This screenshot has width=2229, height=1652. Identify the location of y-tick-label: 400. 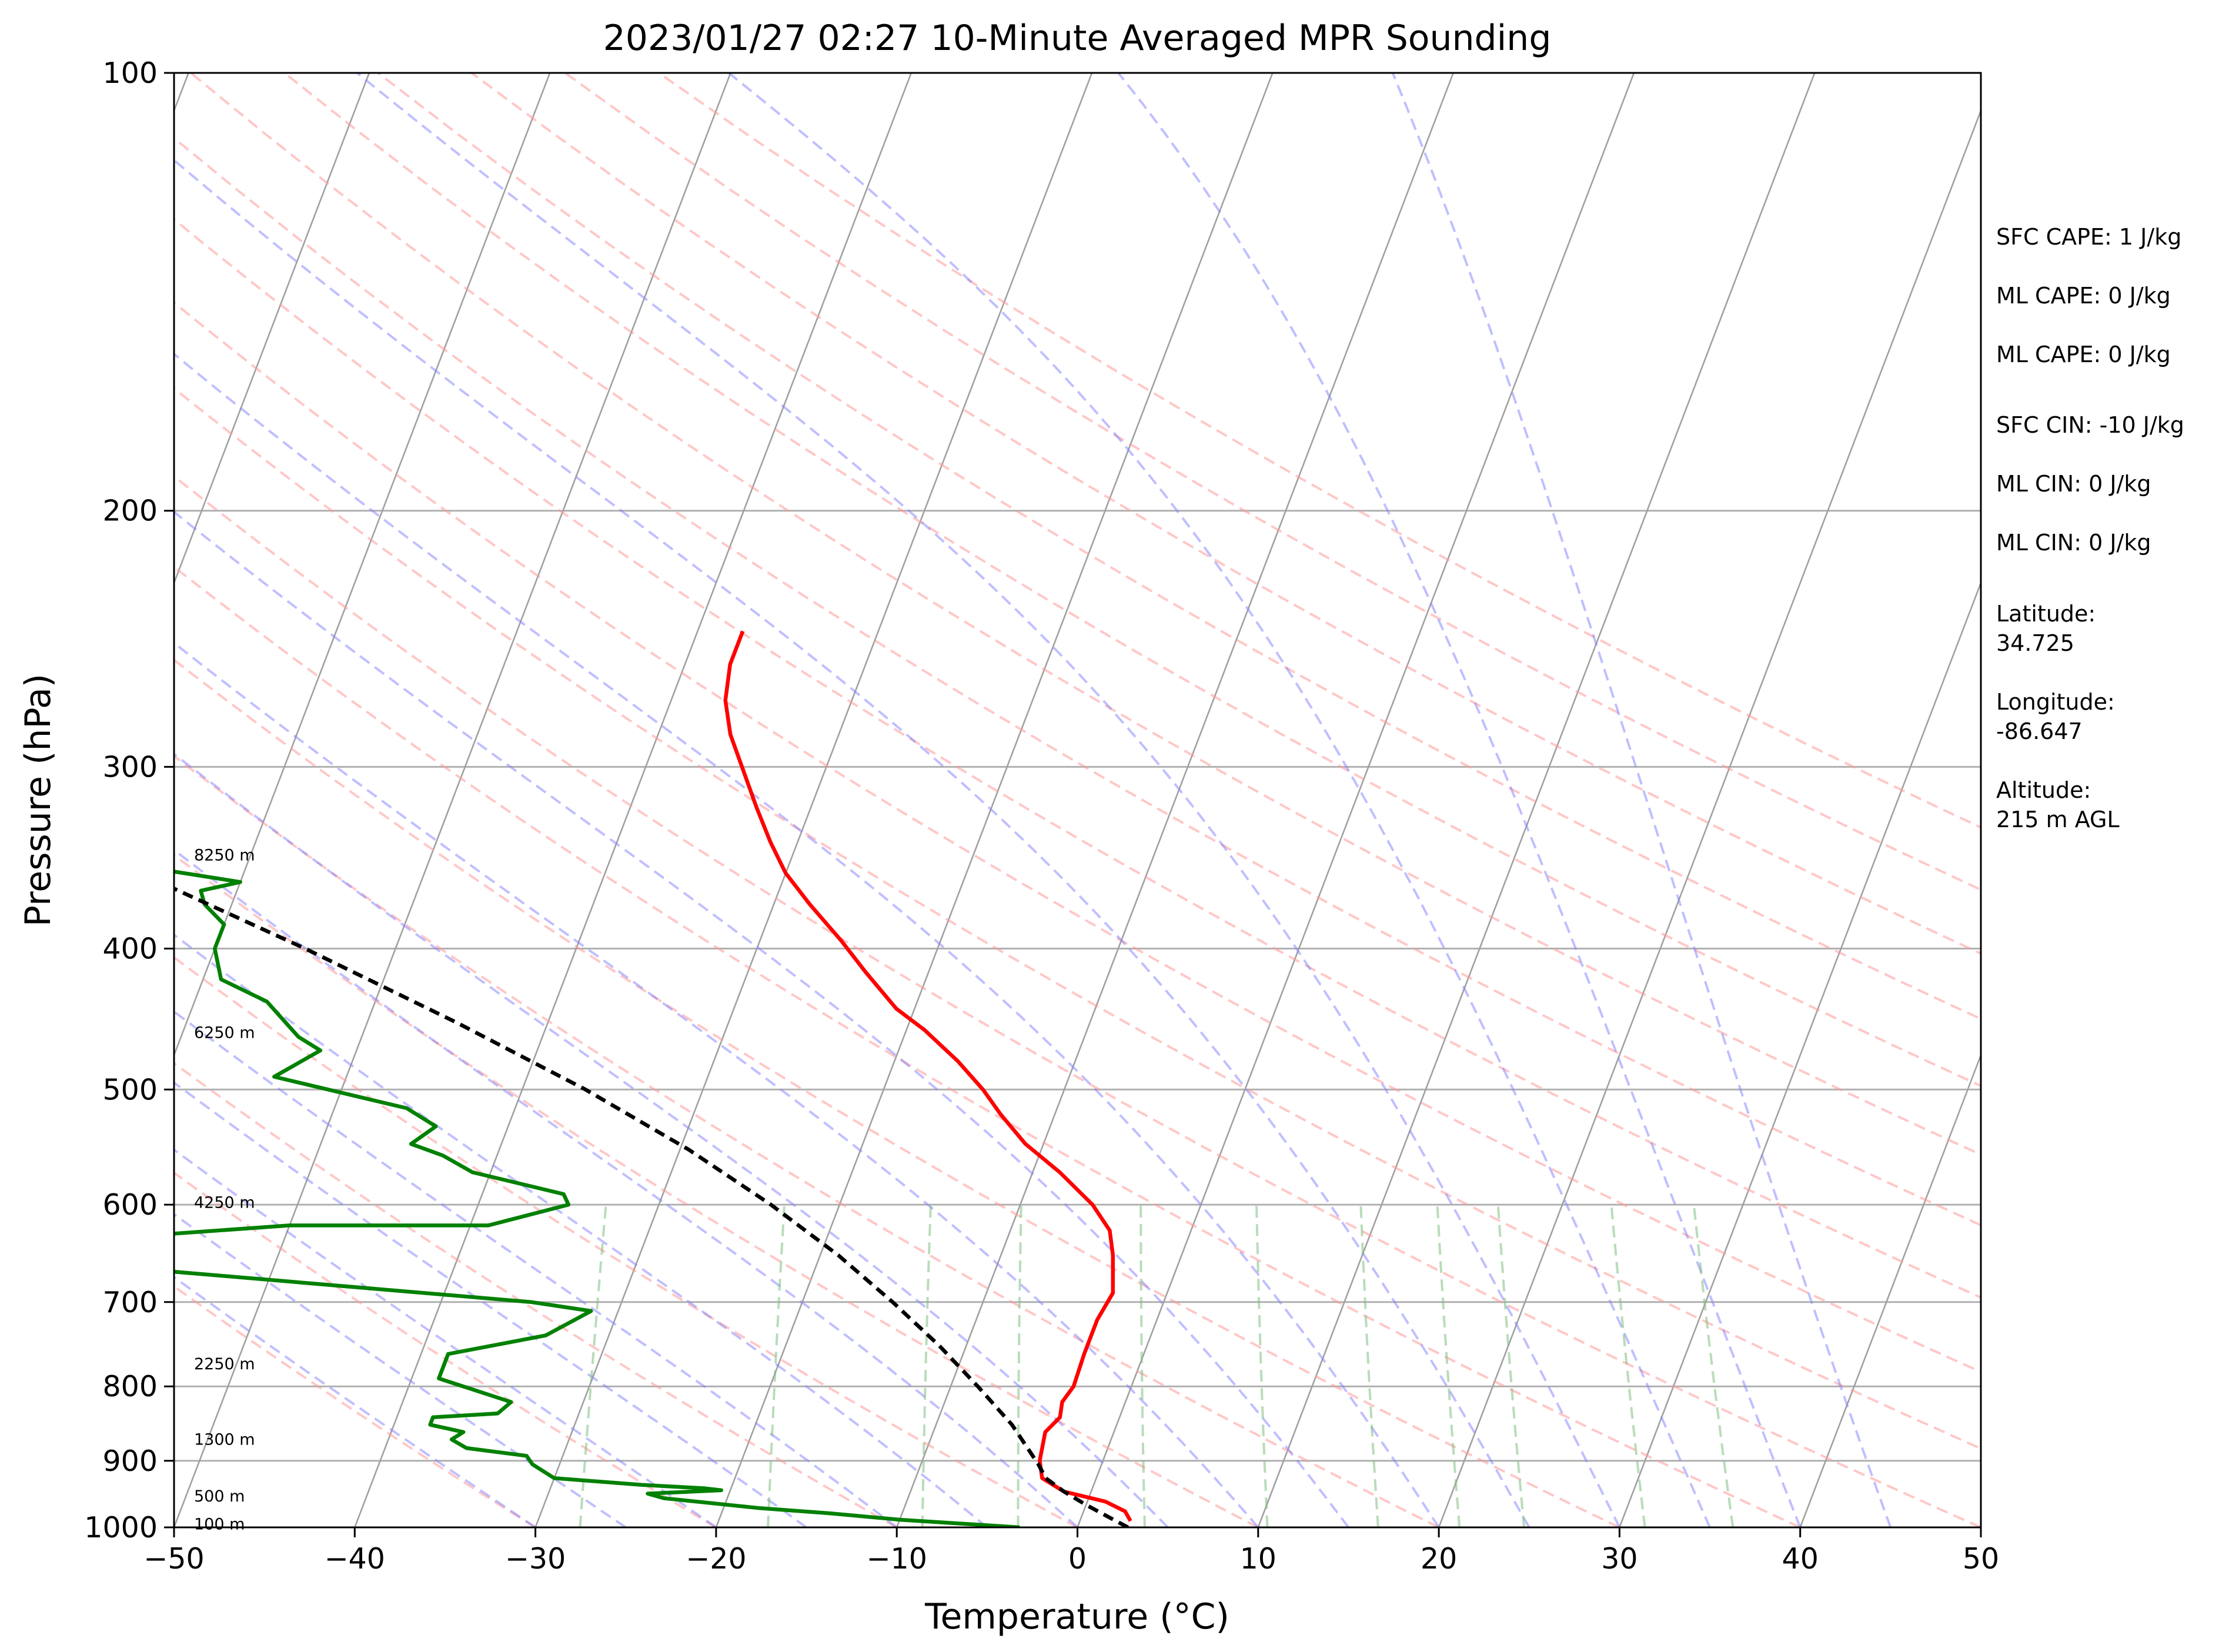
(130, 948).